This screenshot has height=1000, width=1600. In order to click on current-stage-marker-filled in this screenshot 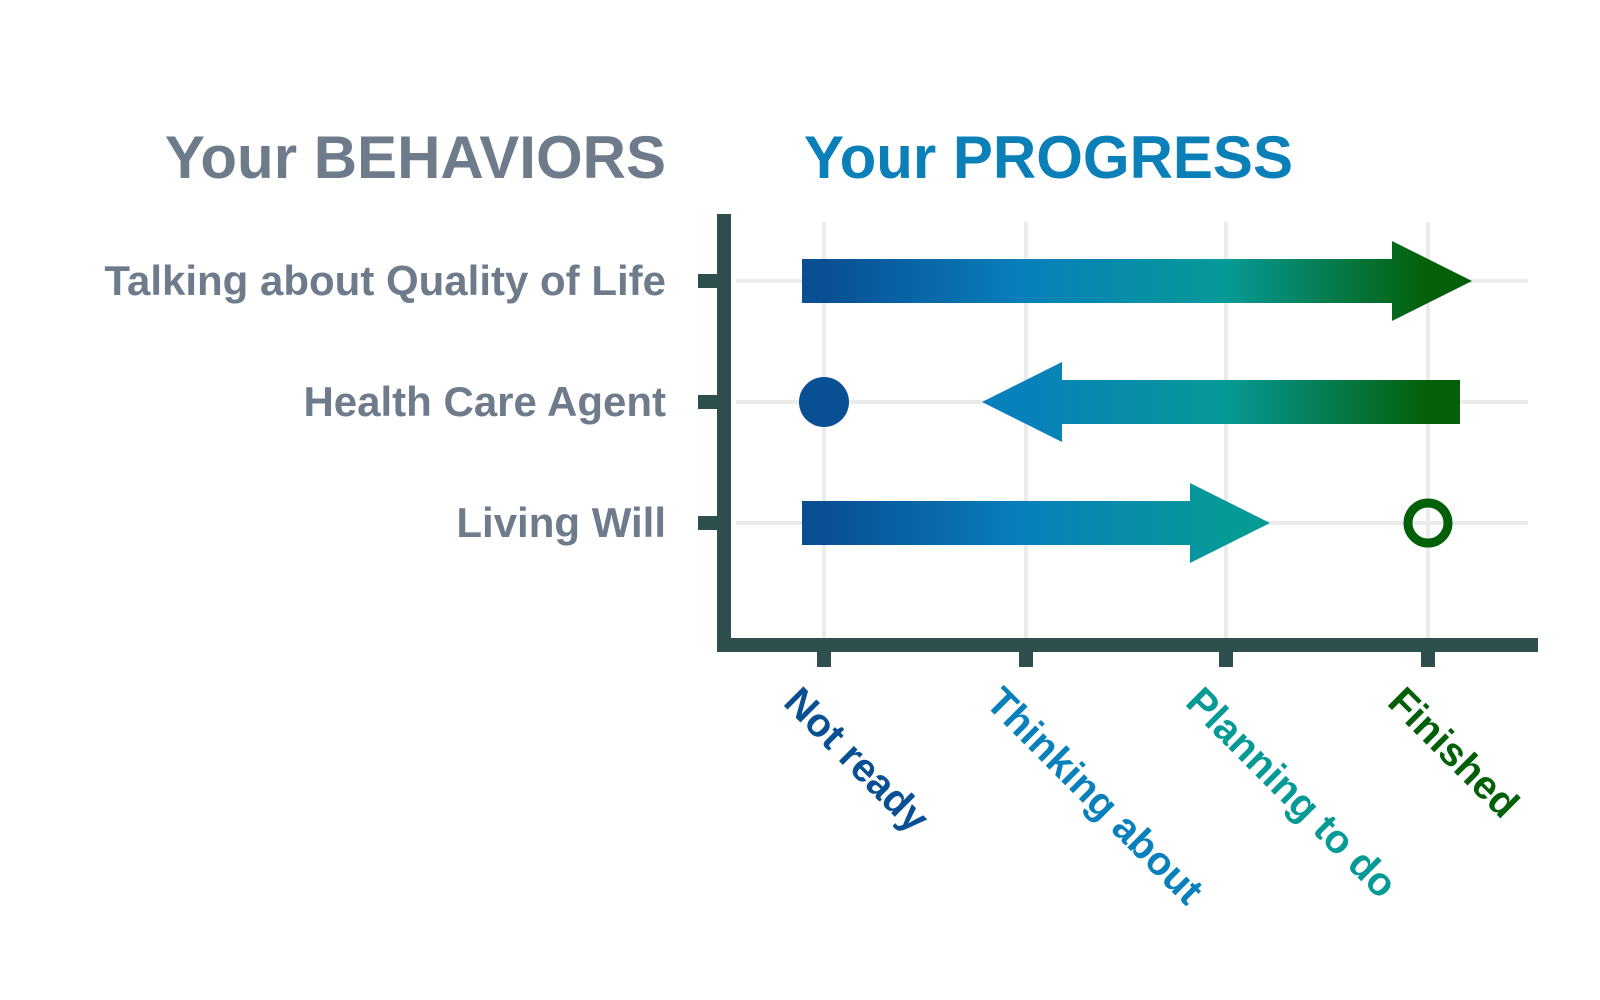, I will do `click(824, 402)`.